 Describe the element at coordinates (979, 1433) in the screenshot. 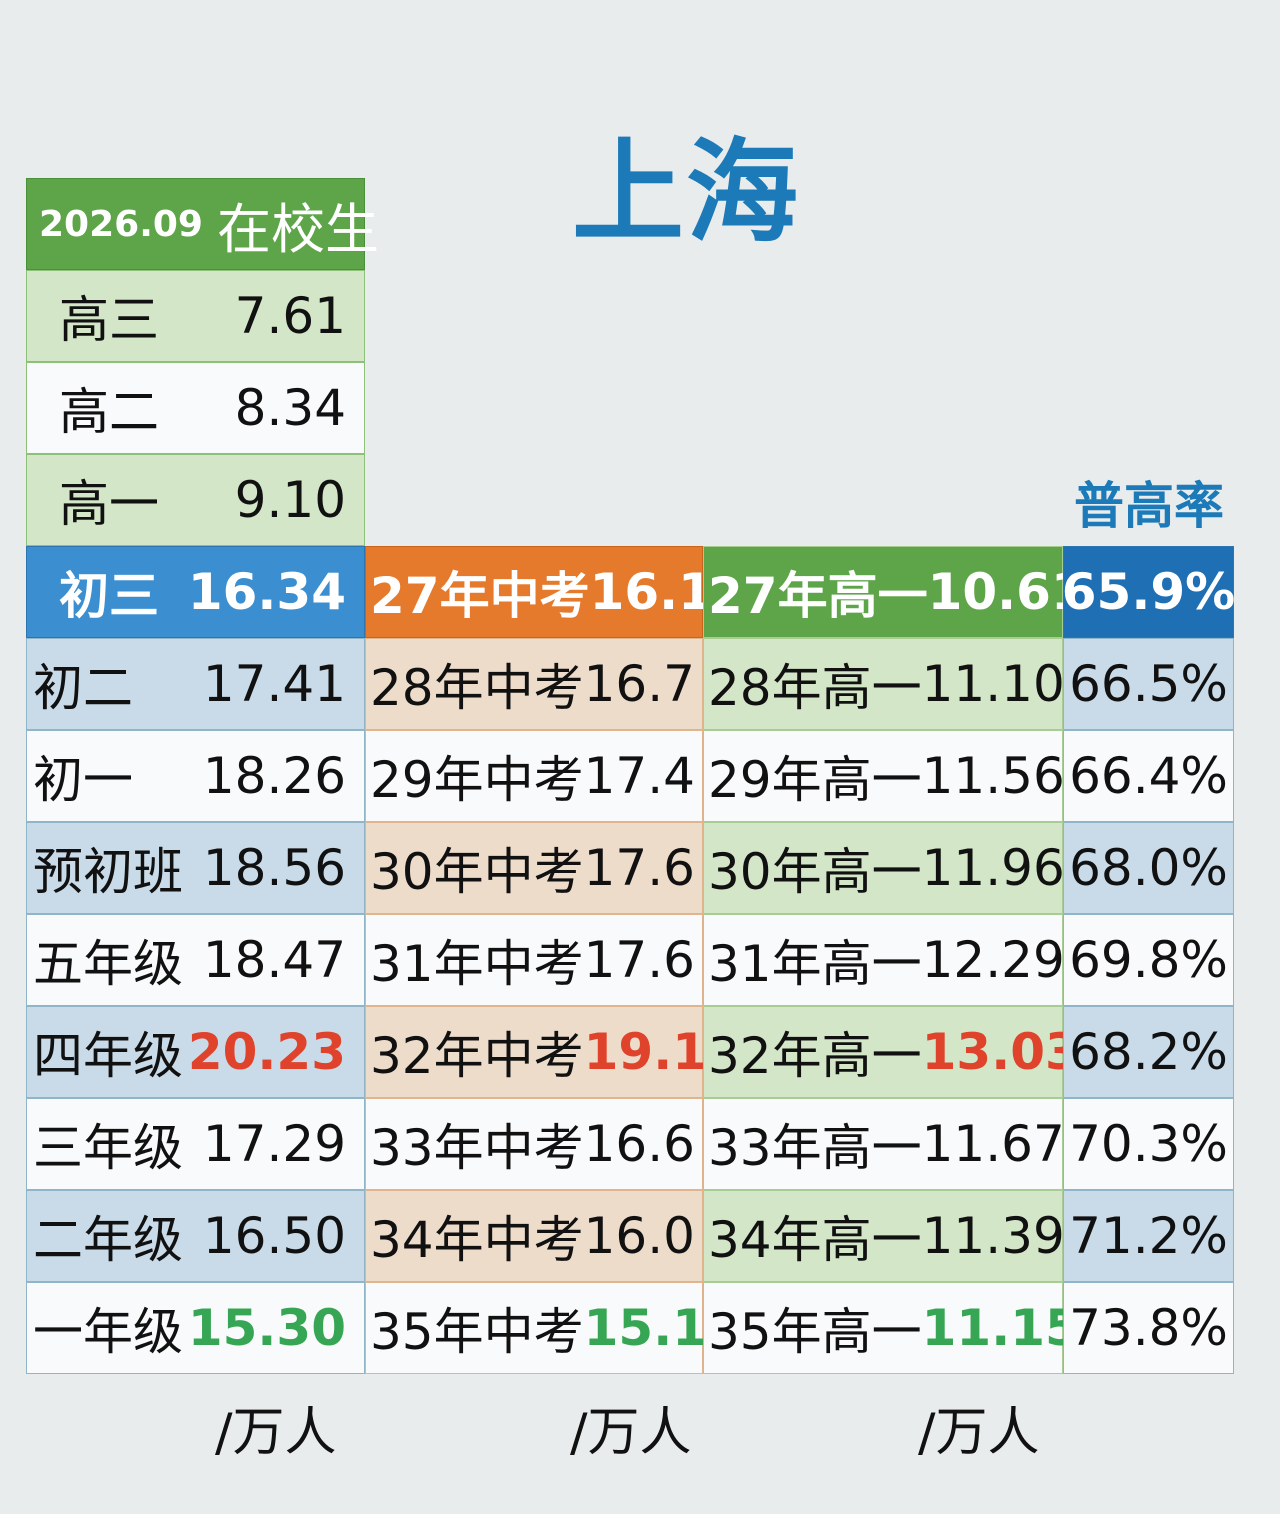

I see `unit-label-3: /万人` at that location.